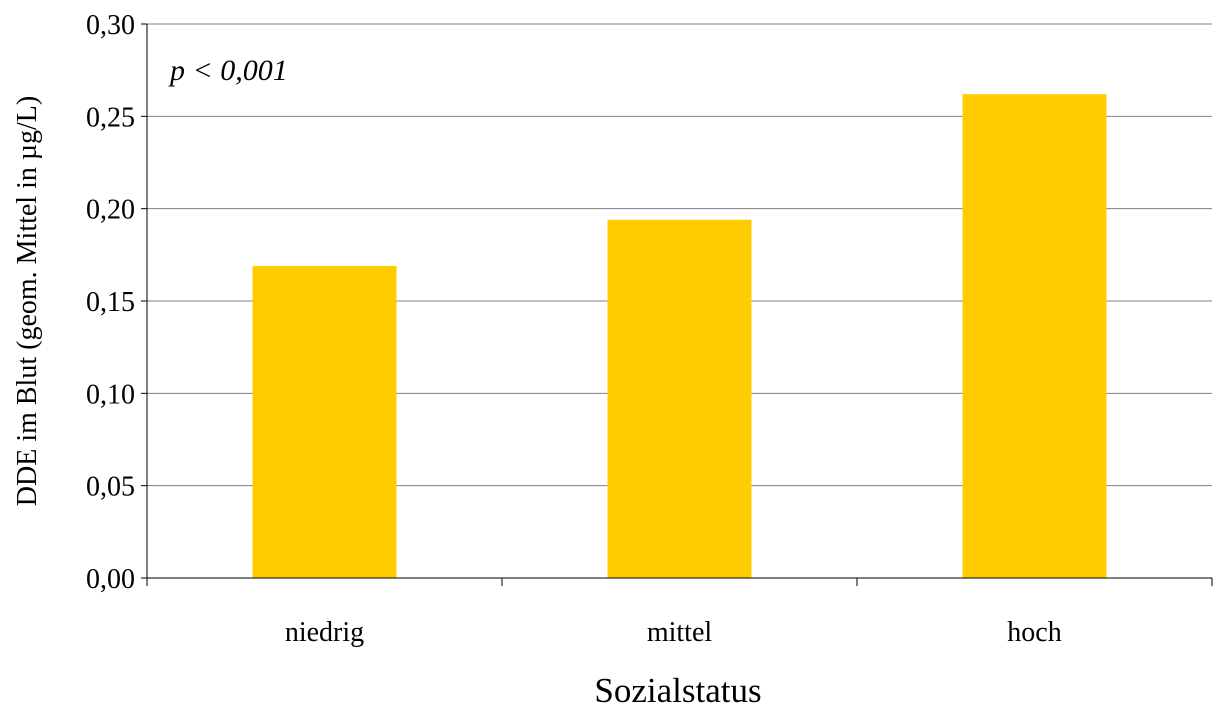 Image resolution: width=1219 pixels, height=704 pixels. I want to click on y-tick-label: 0,30, so click(110, 25).